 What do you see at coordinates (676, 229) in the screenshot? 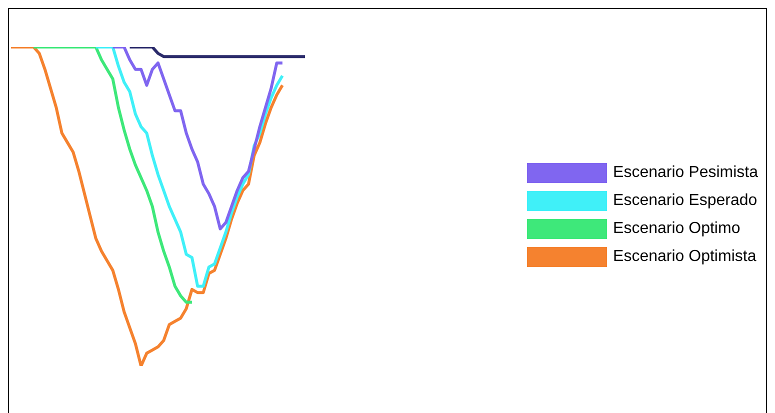
I see `legend-label: Escenario Optimo` at bounding box center [676, 229].